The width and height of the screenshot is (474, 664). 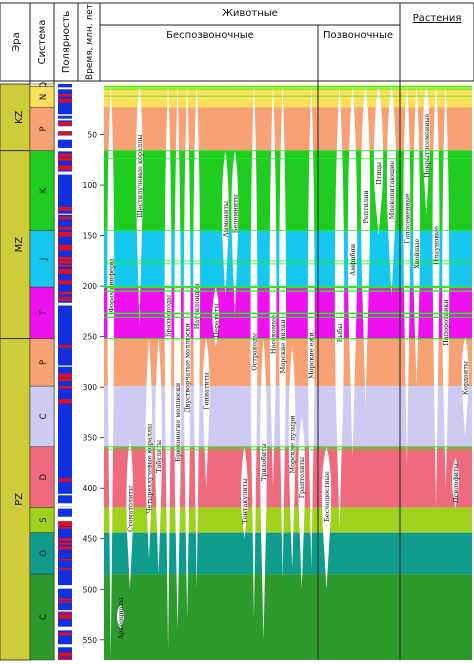 I want to click on plants-header: Растения, so click(x=437, y=18).